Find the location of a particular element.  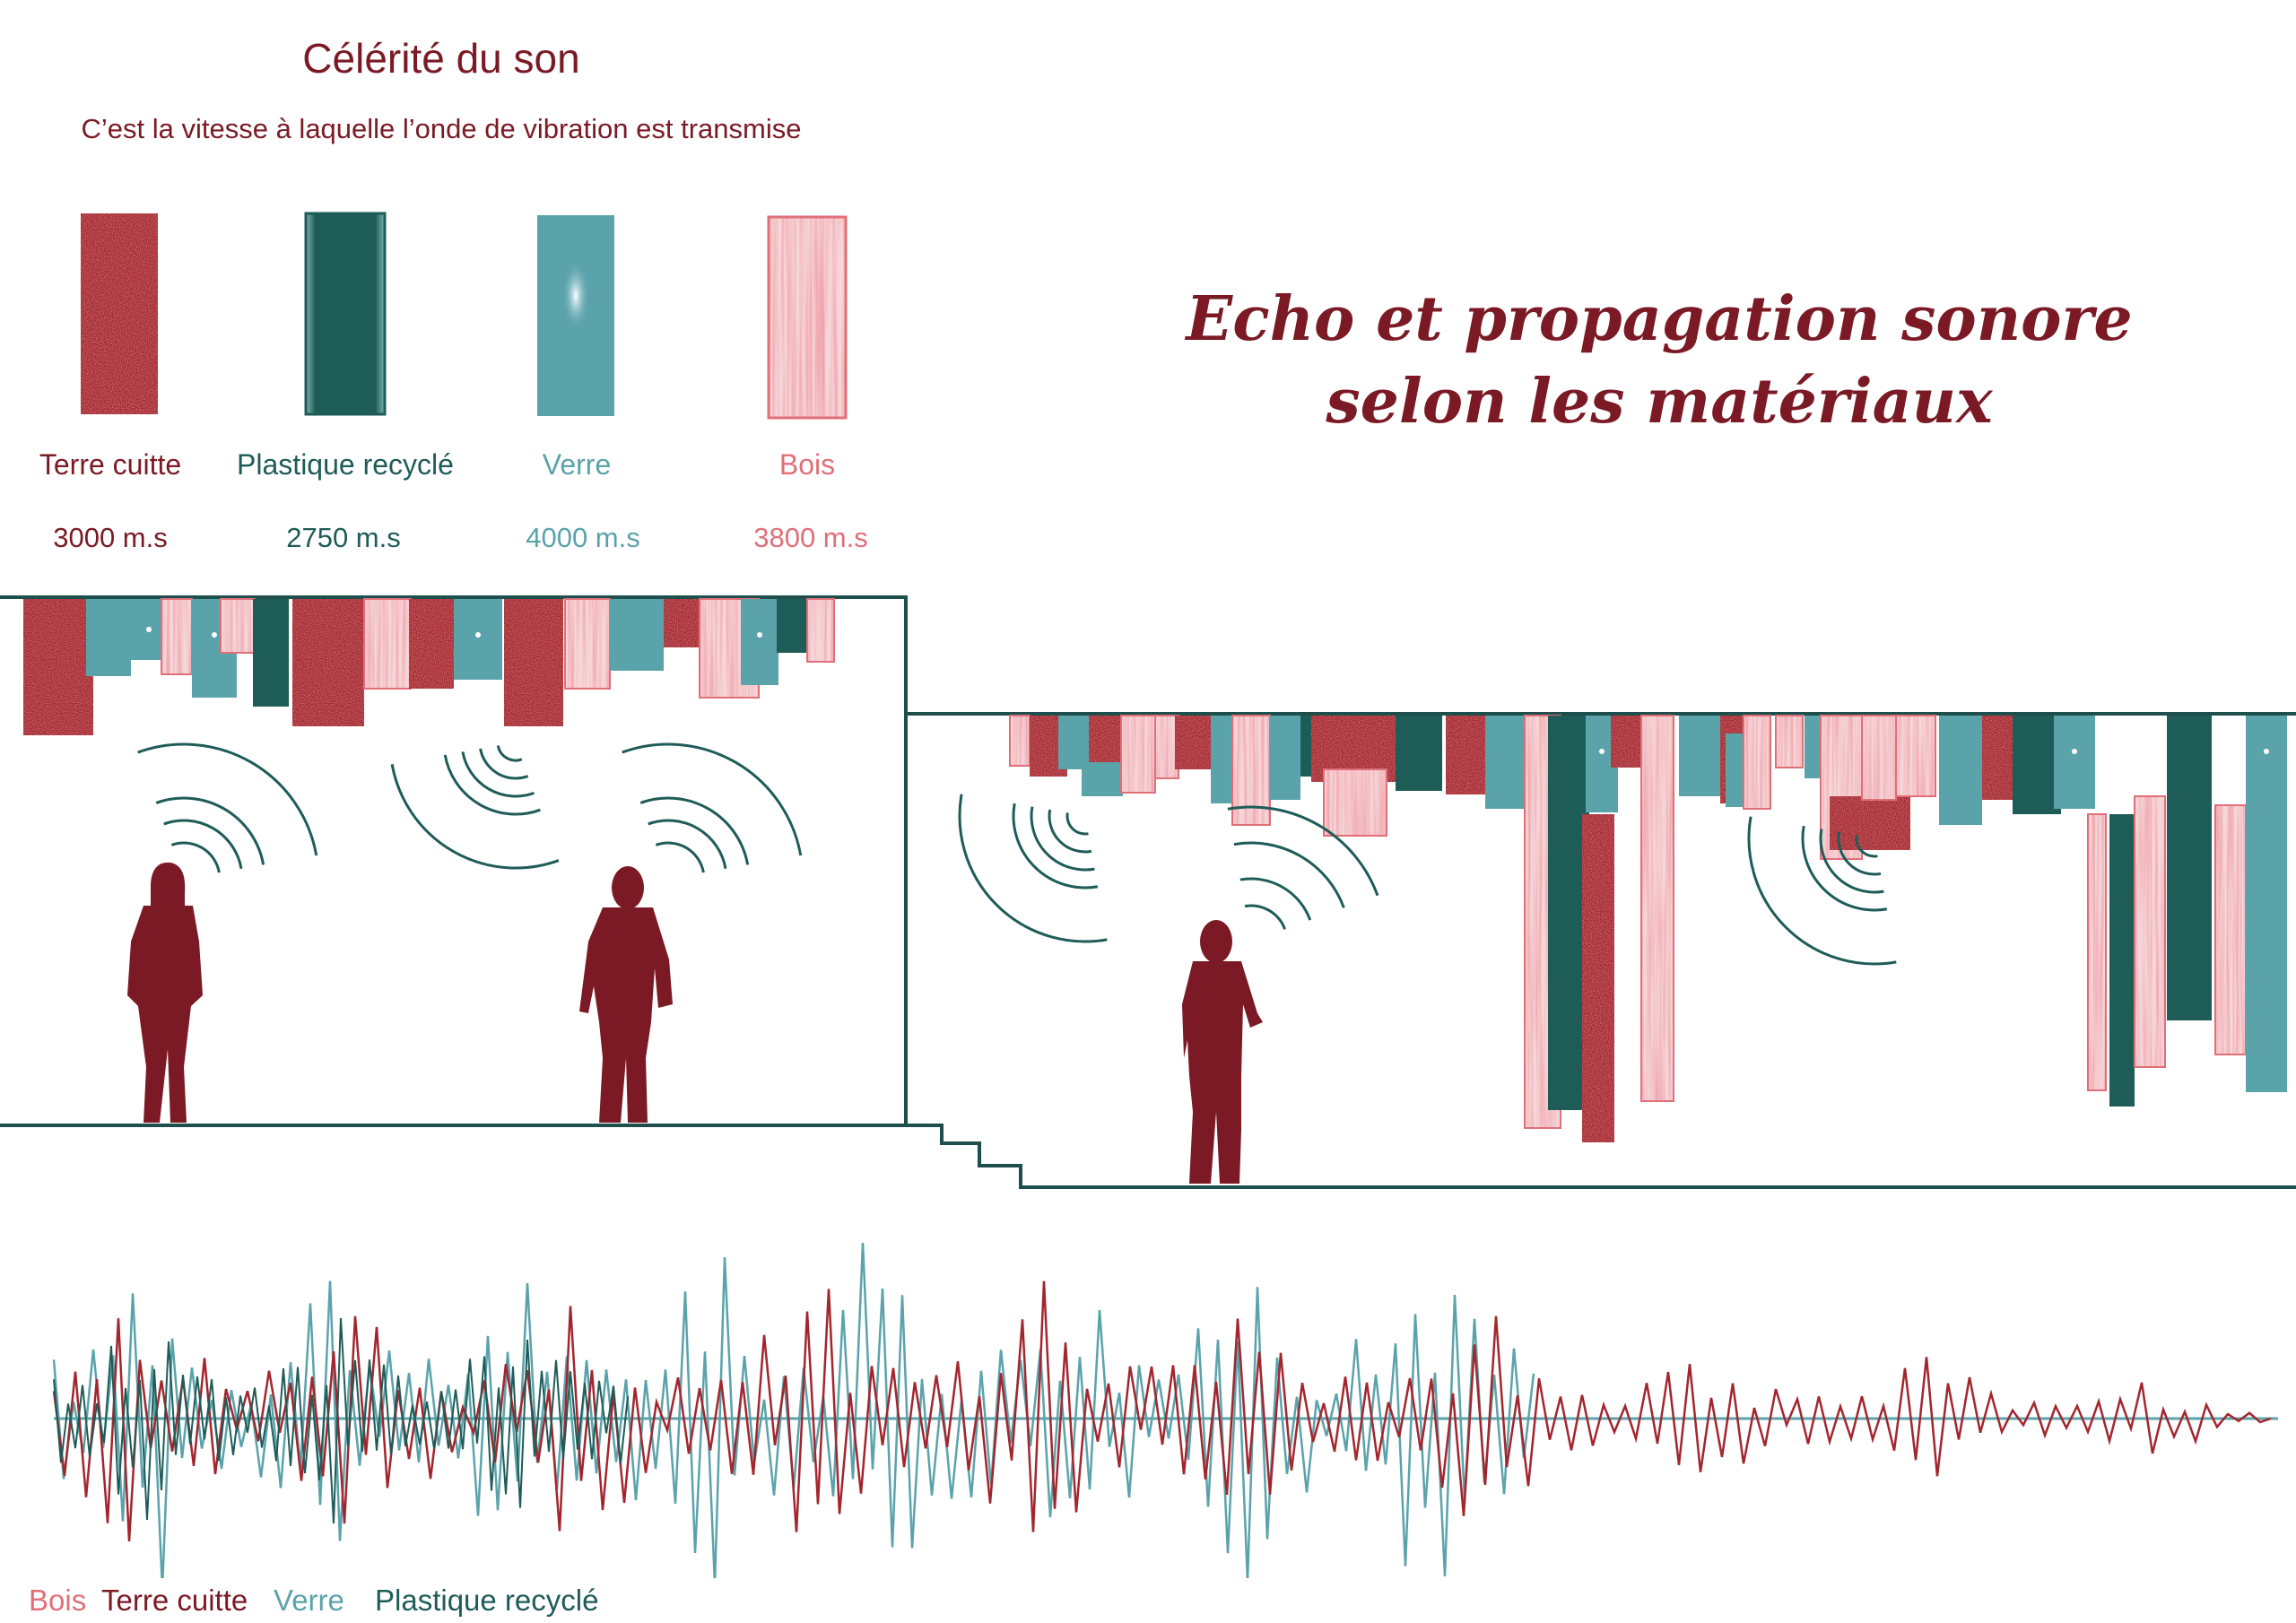

label-terre-cuitte: Terre cuitte is located at coordinates (110, 464).